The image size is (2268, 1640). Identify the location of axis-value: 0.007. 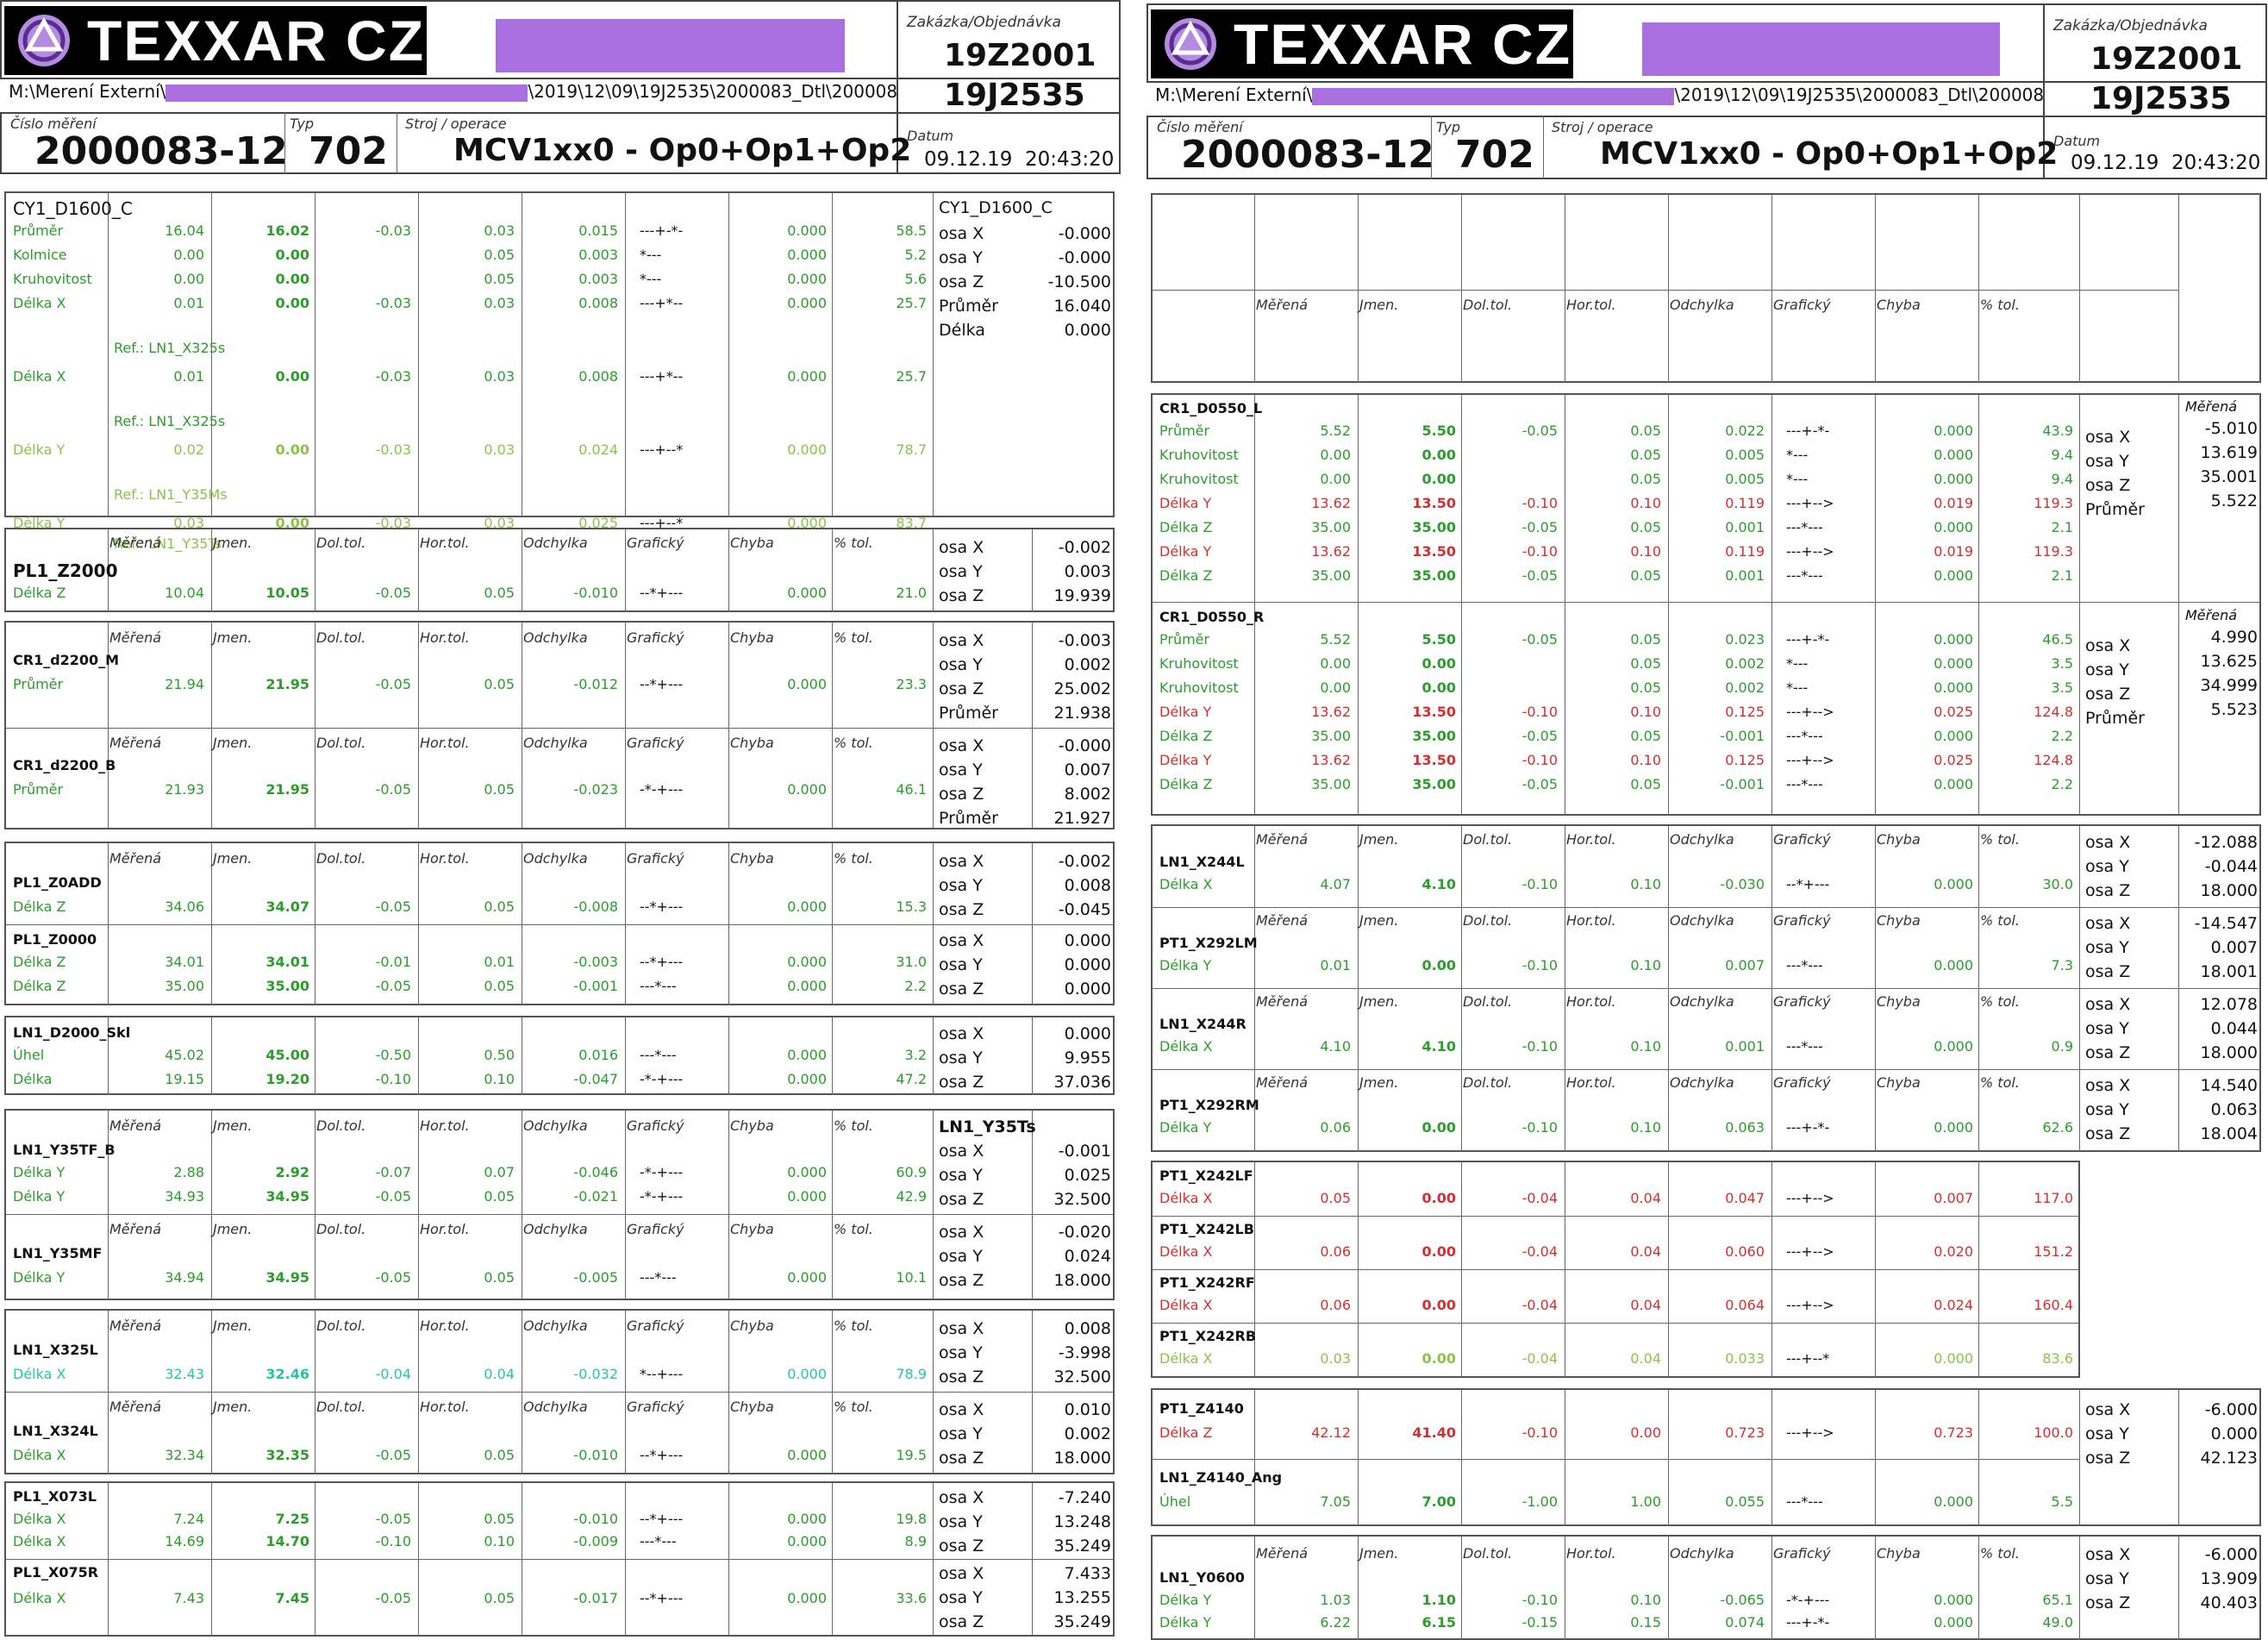
(1087, 770).